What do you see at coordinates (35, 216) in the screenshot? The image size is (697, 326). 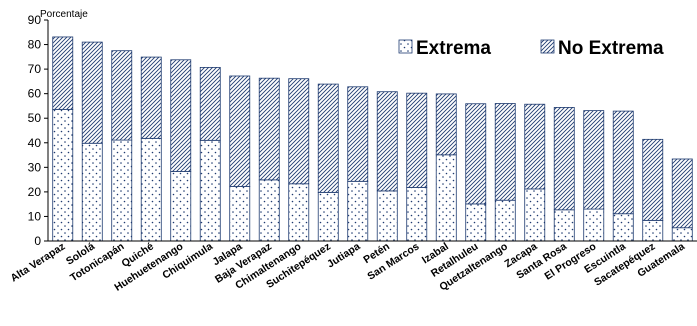 I see `y-tick-label: 10` at bounding box center [35, 216].